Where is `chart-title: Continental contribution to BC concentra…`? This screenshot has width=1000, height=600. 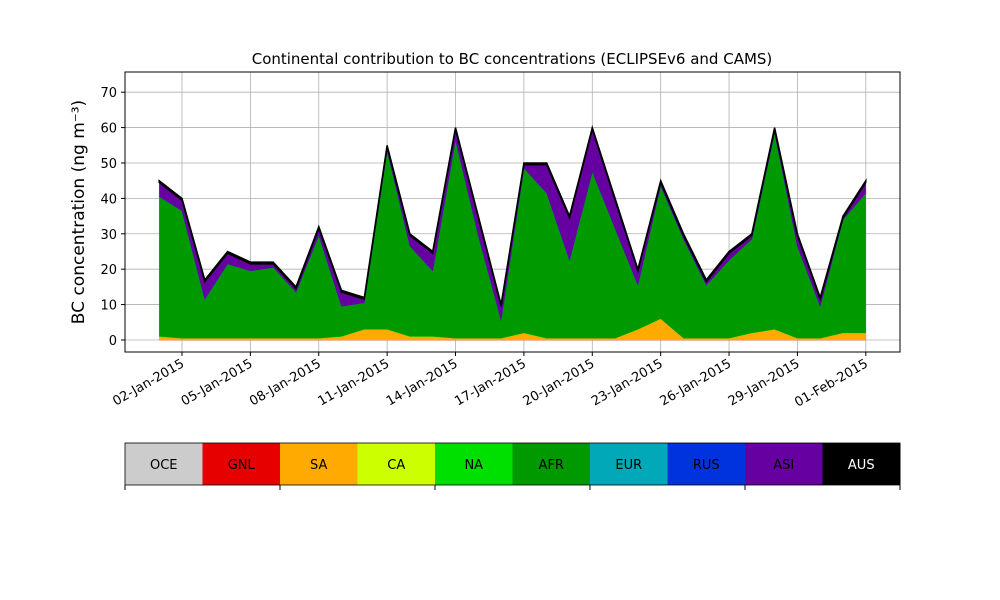
chart-title: Continental contribution to BC concentra… is located at coordinates (512, 59).